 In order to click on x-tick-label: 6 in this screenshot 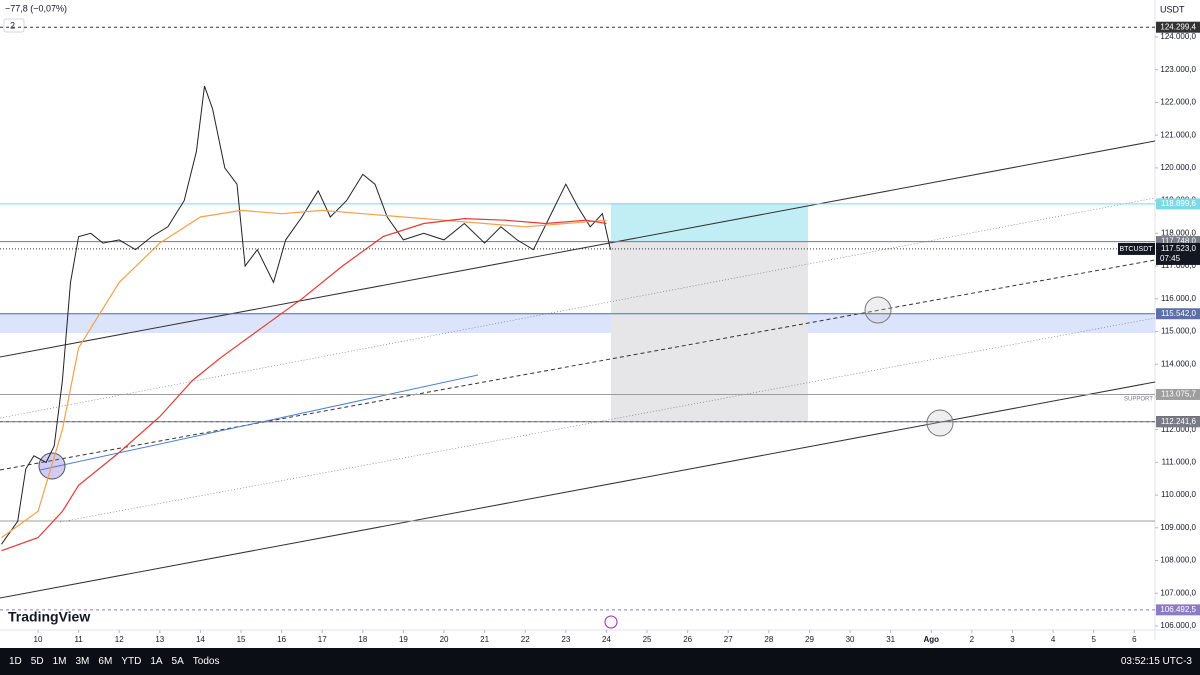, I will do `click(1134, 639)`.